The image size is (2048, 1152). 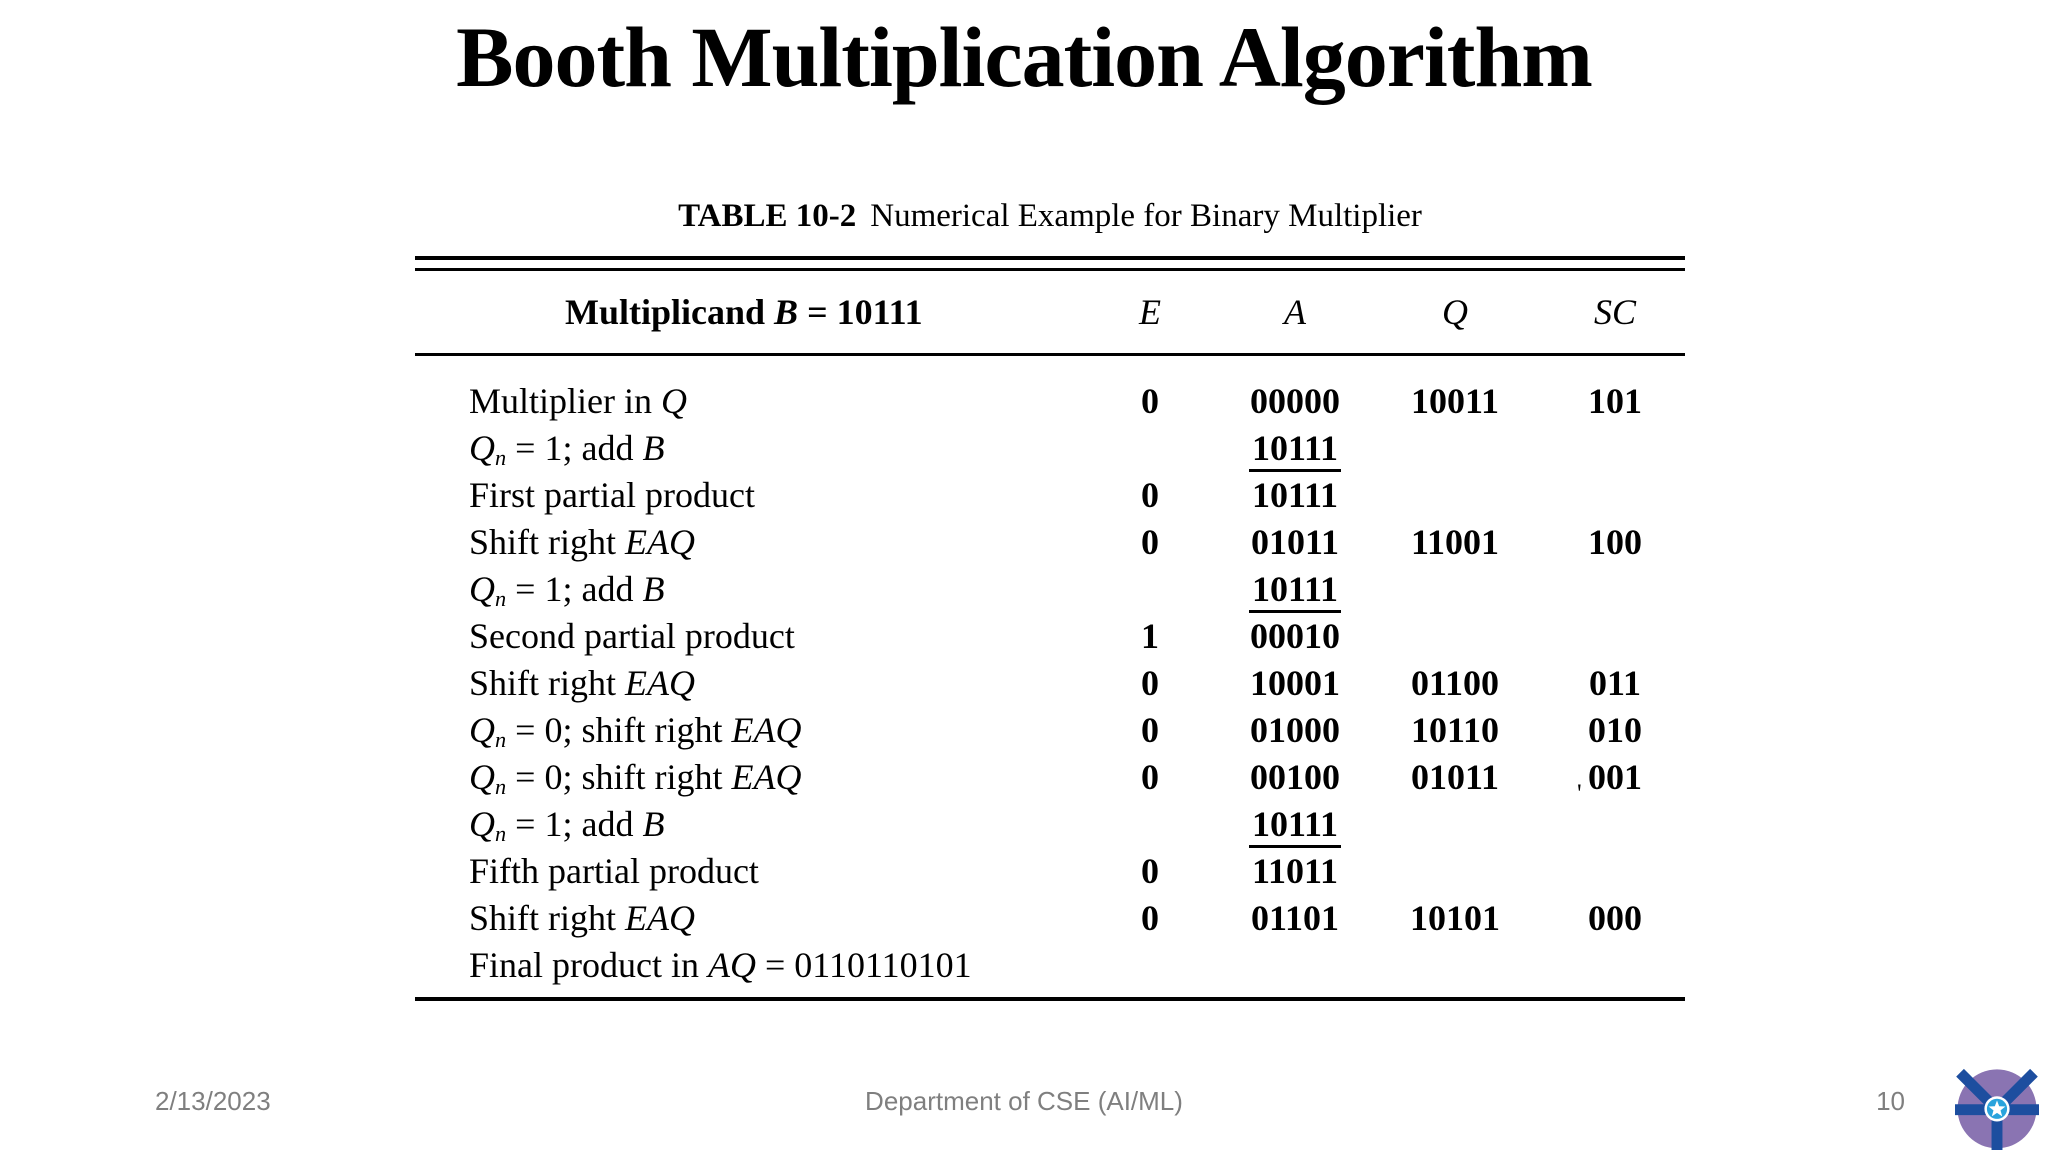 What do you see at coordinates (1050, 354) in the screenshot?
I see `table-header-rule` at bounding box center [1050, 354].